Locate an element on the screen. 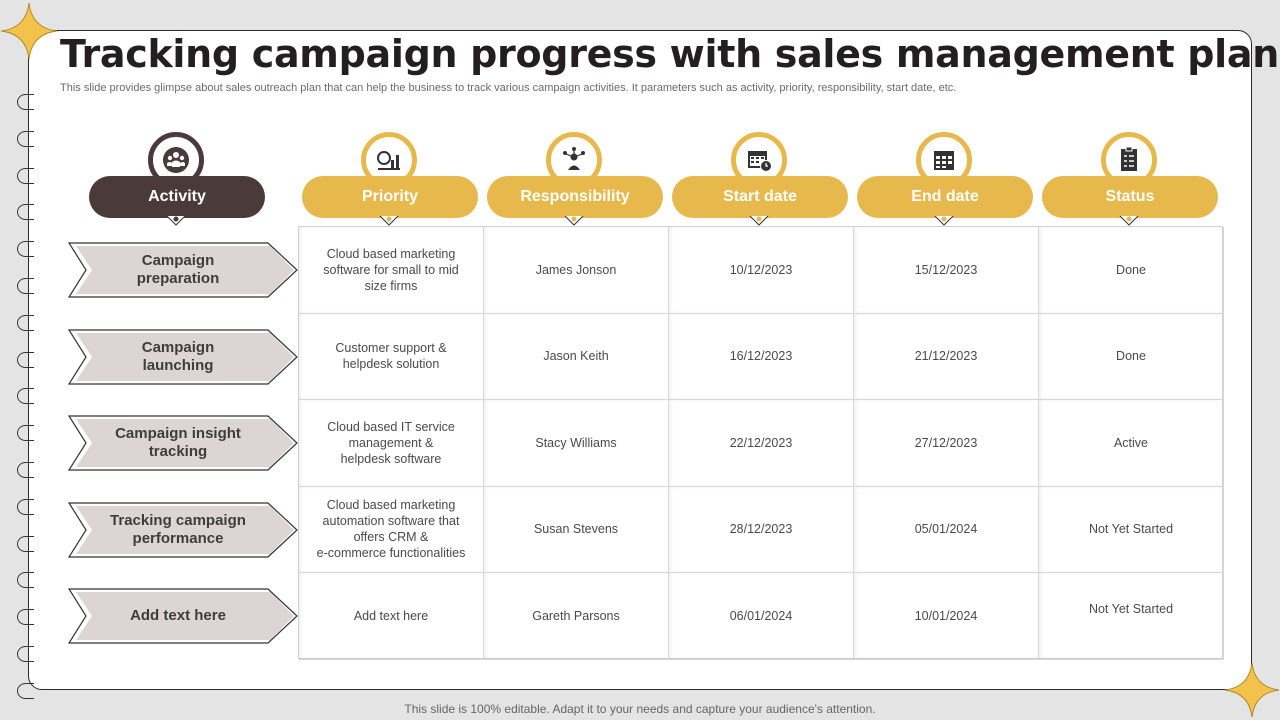 The height and width of the screenshot is (720, 1280). activity-label: Tracking campaign performance is located at coordinates (178, 529).